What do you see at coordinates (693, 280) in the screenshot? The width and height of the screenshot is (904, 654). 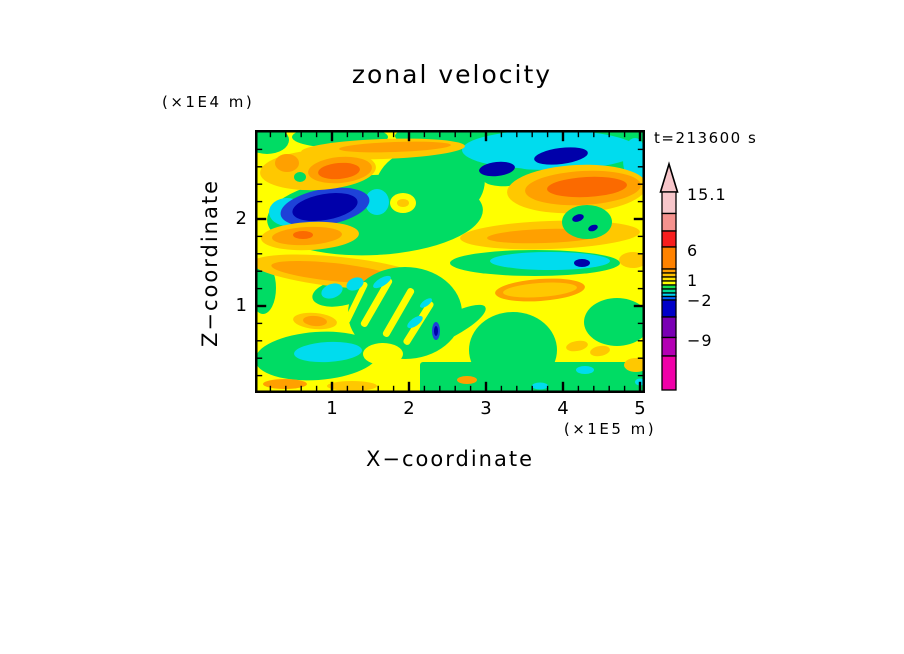 I see `colorbar-label: 1` at bounding box center [693, 280].